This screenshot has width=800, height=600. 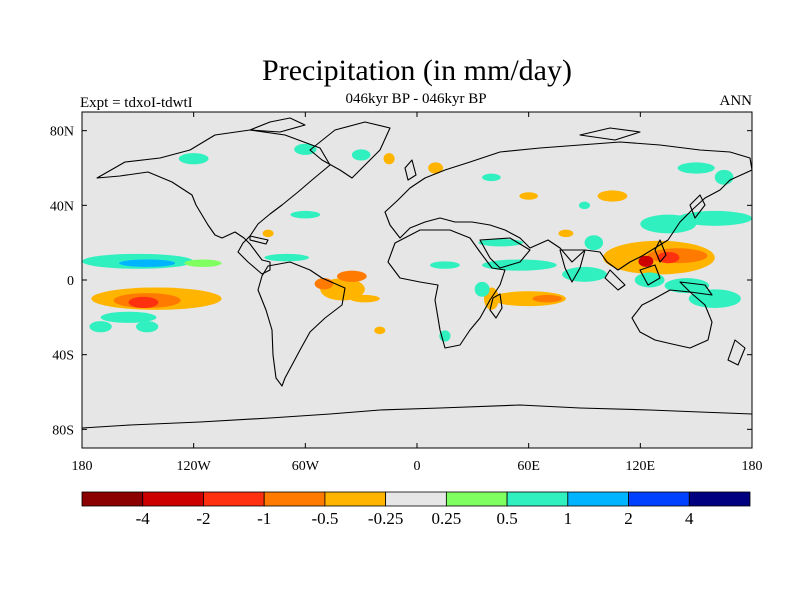 What do you see at coordinates (736, 352) in the screenshot?
I see `new-zealand-coast` at bounding box center [736, 352].